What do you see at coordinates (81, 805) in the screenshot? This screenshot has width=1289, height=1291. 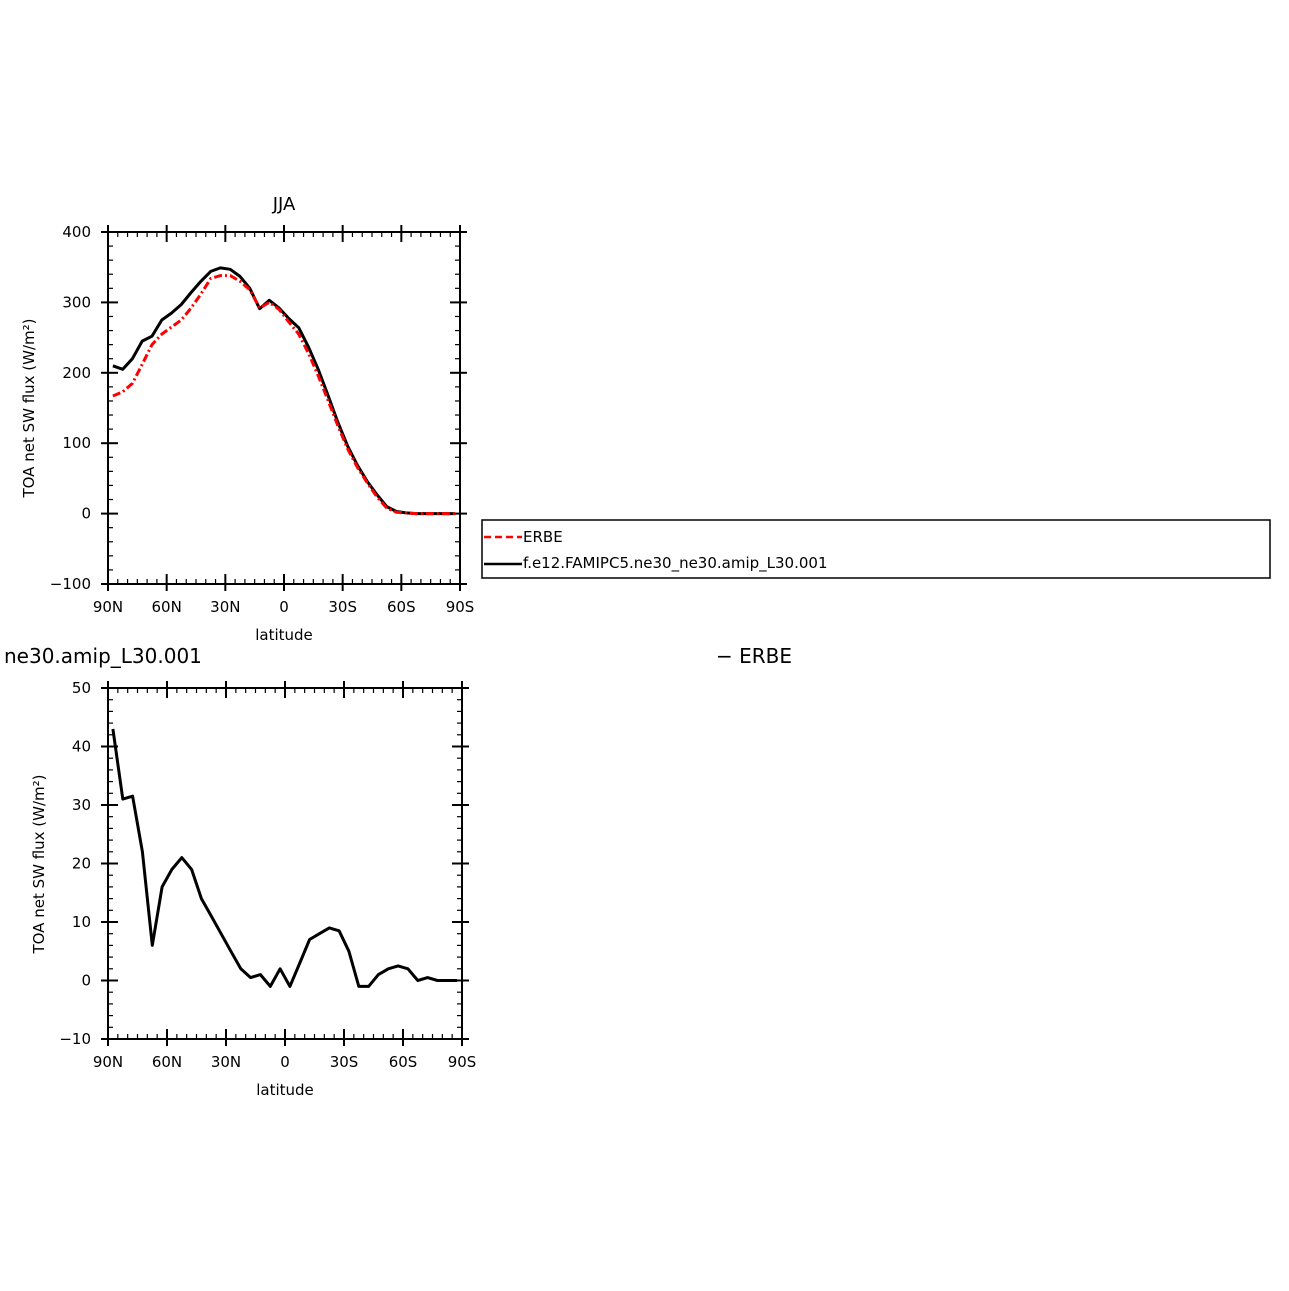 I see `y-tick-label: 30` at bounding box center [81, 805].